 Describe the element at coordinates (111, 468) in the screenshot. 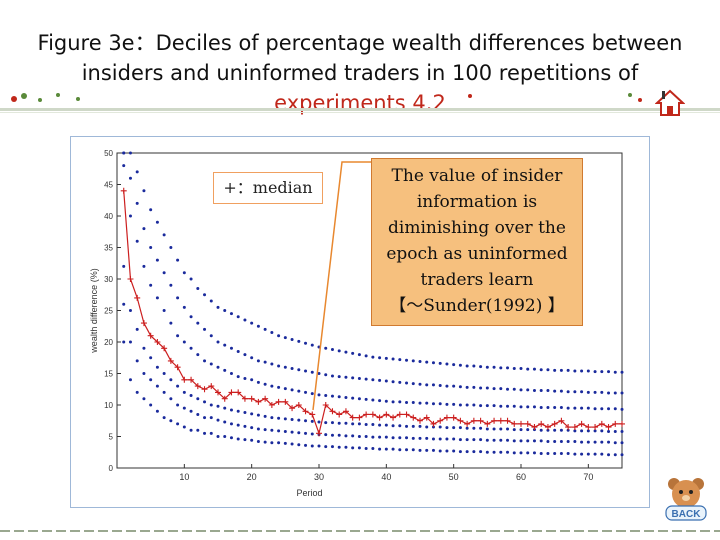

I see `y-tick-label: 0` at that location.